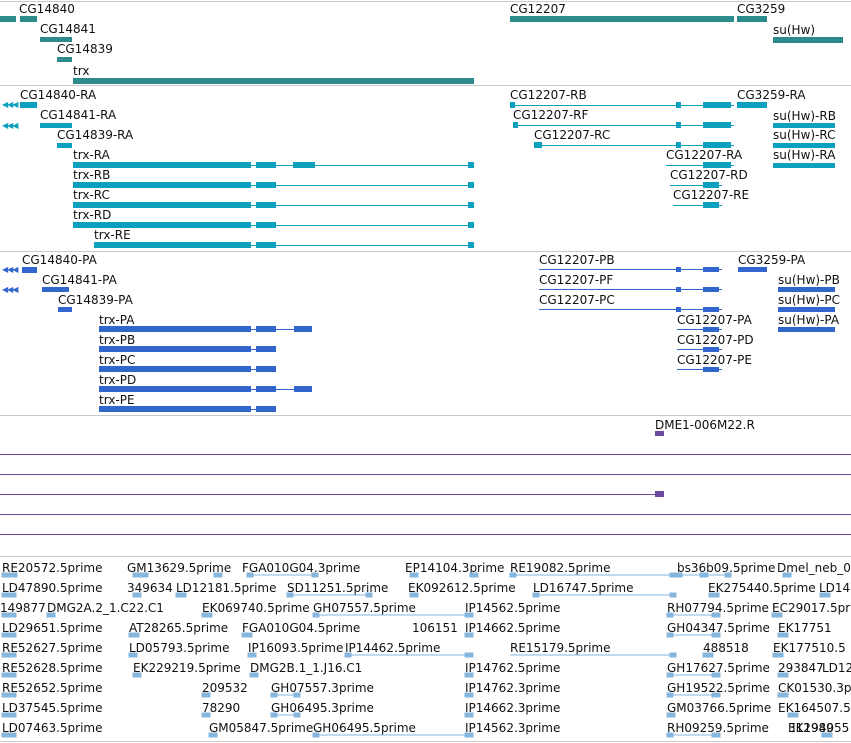 The image size is (851, 743). What do you see at coordinates (513, 708) in the screenshot?
I see `est-label: IP14662.3prime` at bounding box center [513, 708].